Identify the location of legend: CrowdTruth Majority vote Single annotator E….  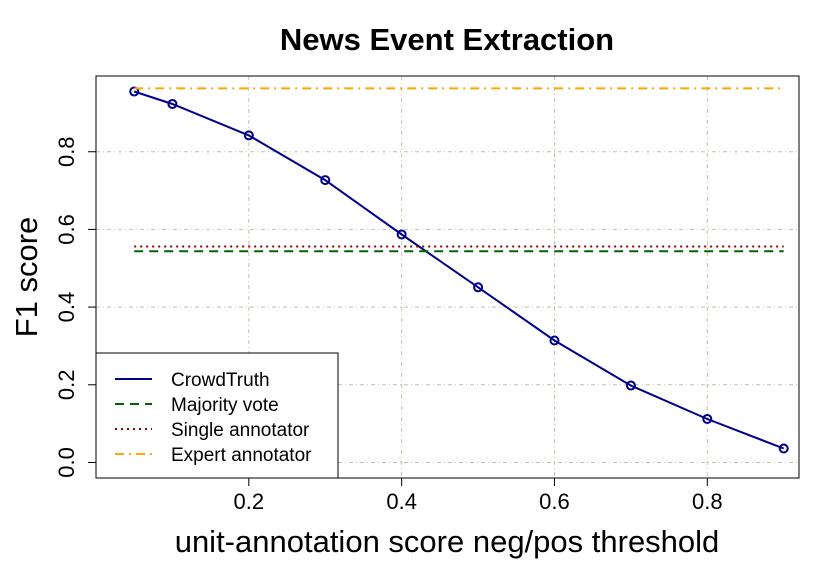
(217, 415).